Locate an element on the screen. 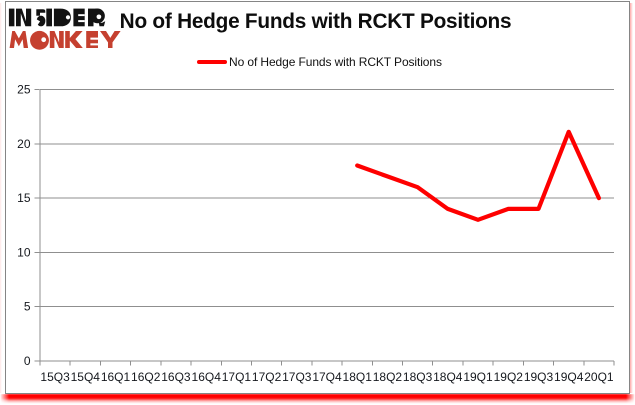 This screenshot has width=635, height=405. svg-text: 10 is located at coordinates (24, 252).